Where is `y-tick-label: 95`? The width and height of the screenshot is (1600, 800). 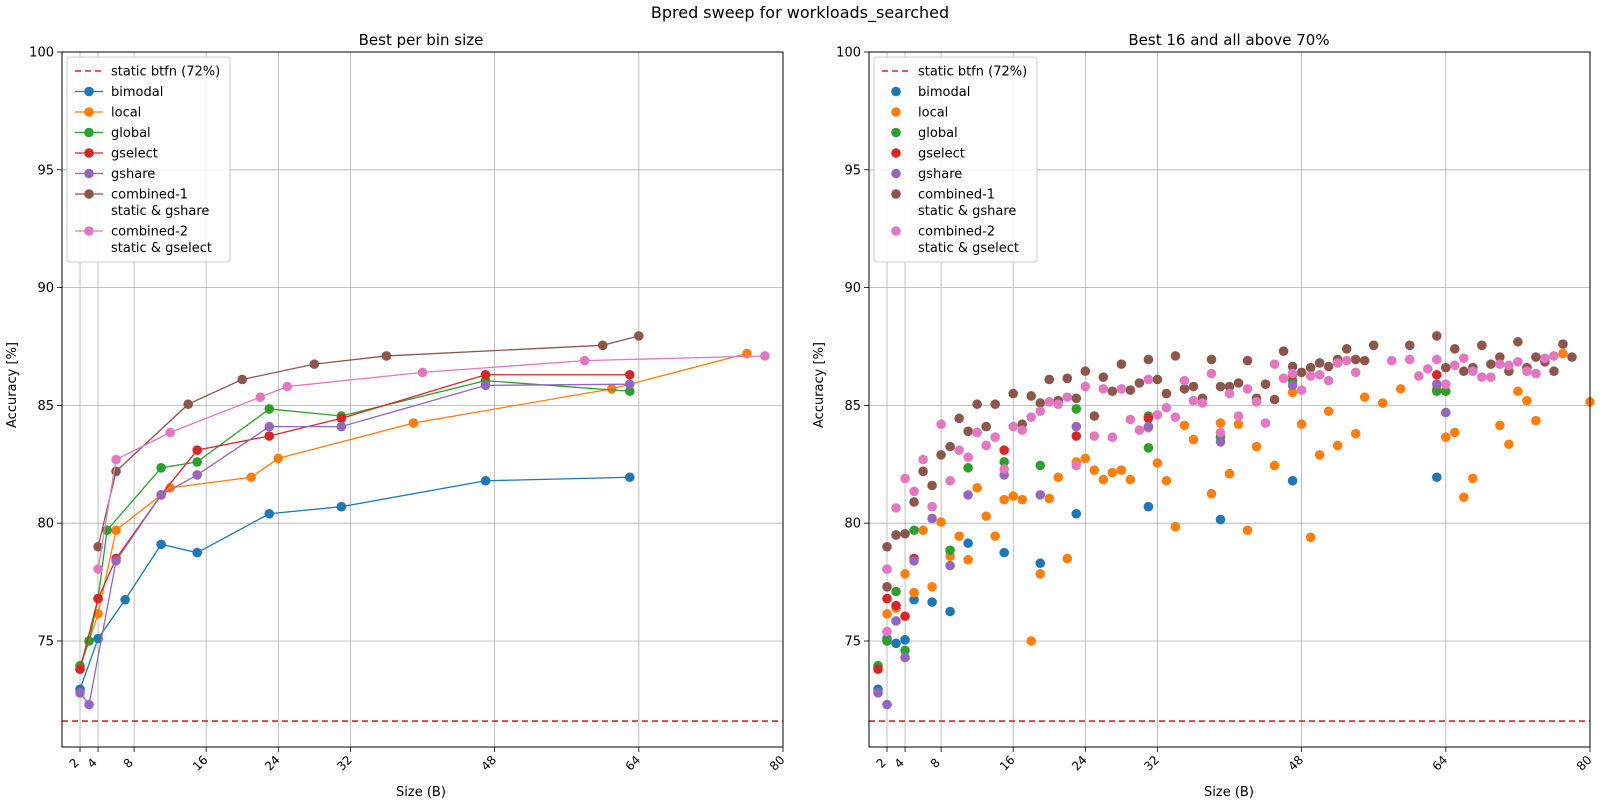 y-tick-label: 95 is located at coordinates (852, 170).